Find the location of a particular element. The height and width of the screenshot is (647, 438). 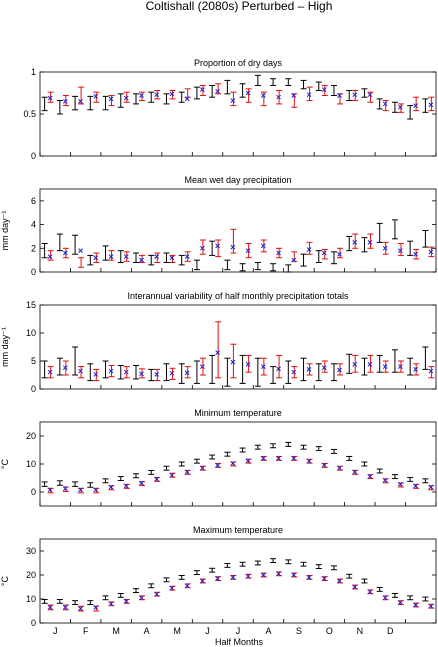

x-tick-label: J is located at coordinates (238, 631).